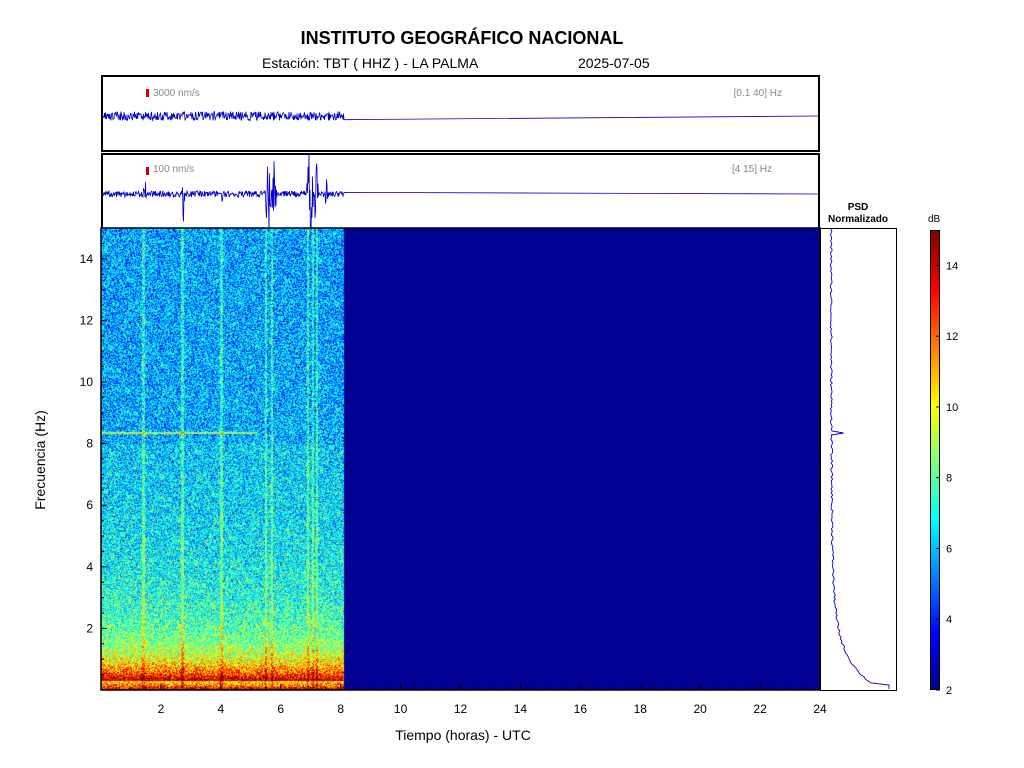  Describe the element at coordinates (760, 709) in the screenshot. I see `x-tick-label: 22` at that location.